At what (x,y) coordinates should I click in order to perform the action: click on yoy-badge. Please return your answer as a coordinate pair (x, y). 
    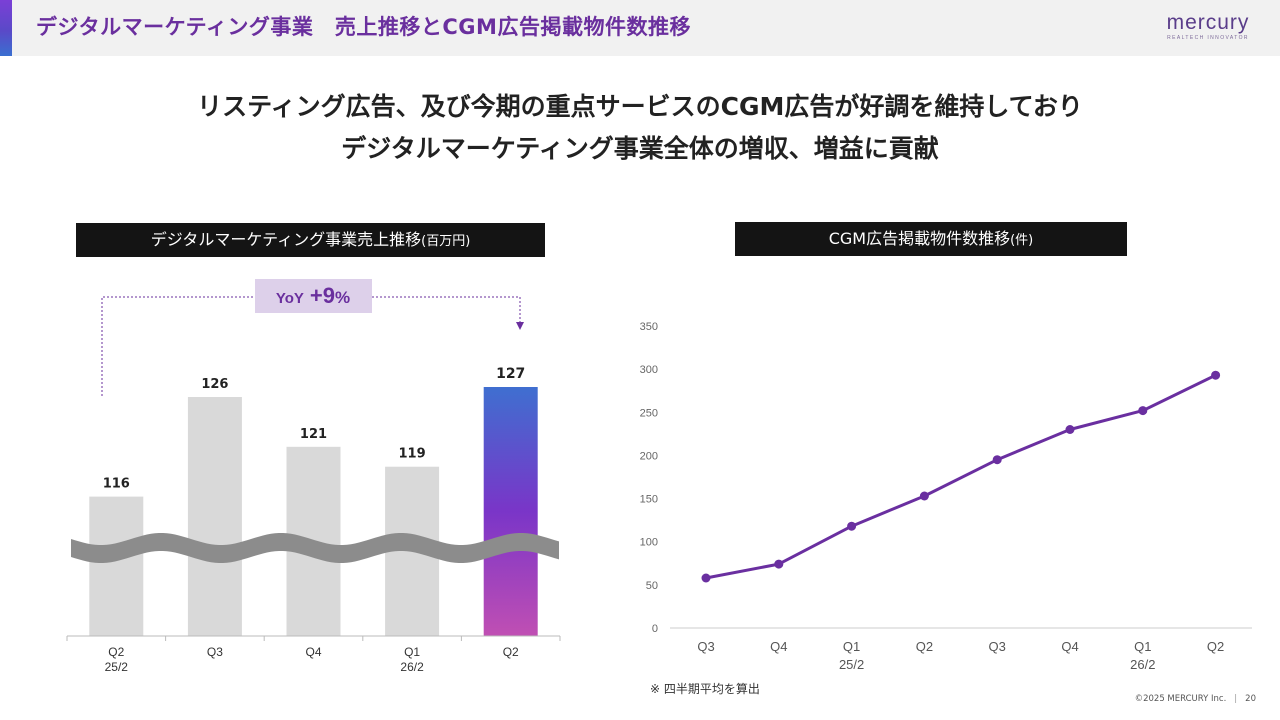
    Looking at the image, I should click on (313, 296).